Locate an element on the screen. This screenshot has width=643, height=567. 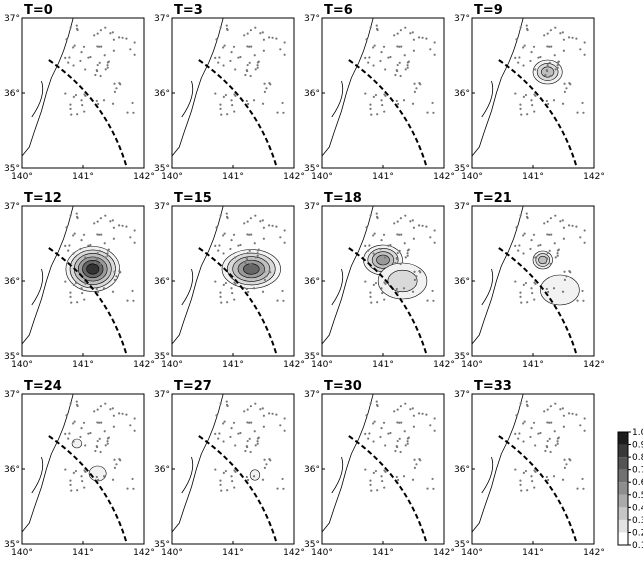
coastline is located at coordinates (47, 87).